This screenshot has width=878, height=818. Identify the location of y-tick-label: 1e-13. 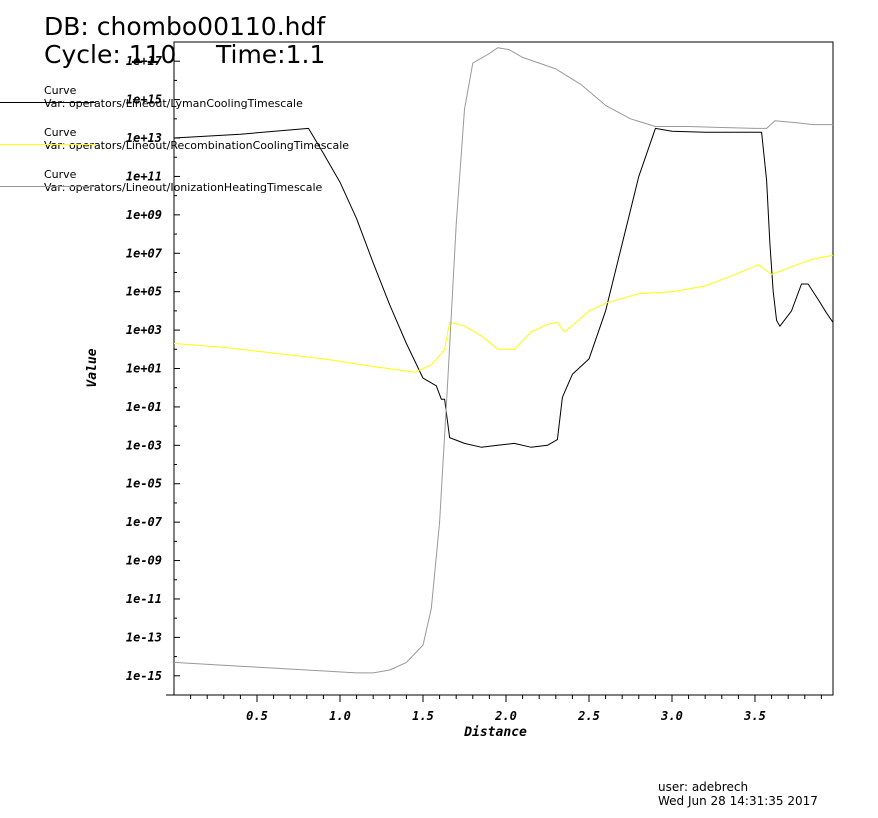
(144, 637).